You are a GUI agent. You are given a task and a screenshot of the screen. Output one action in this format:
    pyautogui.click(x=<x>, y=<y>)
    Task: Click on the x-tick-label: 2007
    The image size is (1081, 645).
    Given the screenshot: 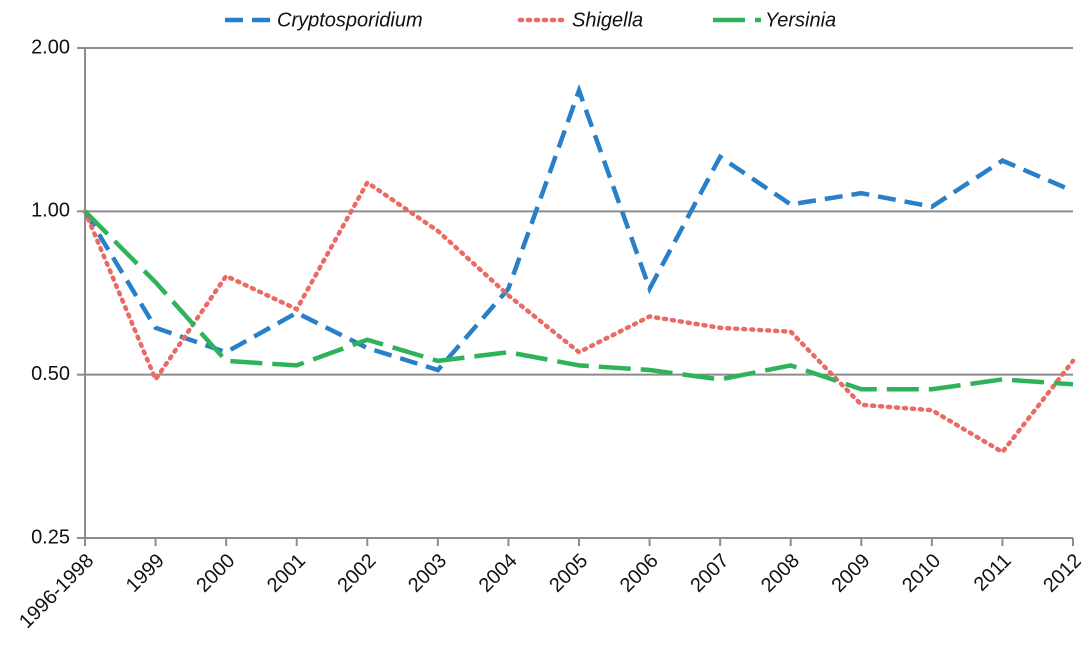 What is the action you would take?
    pyautogui.click(x=709, y=573)
    